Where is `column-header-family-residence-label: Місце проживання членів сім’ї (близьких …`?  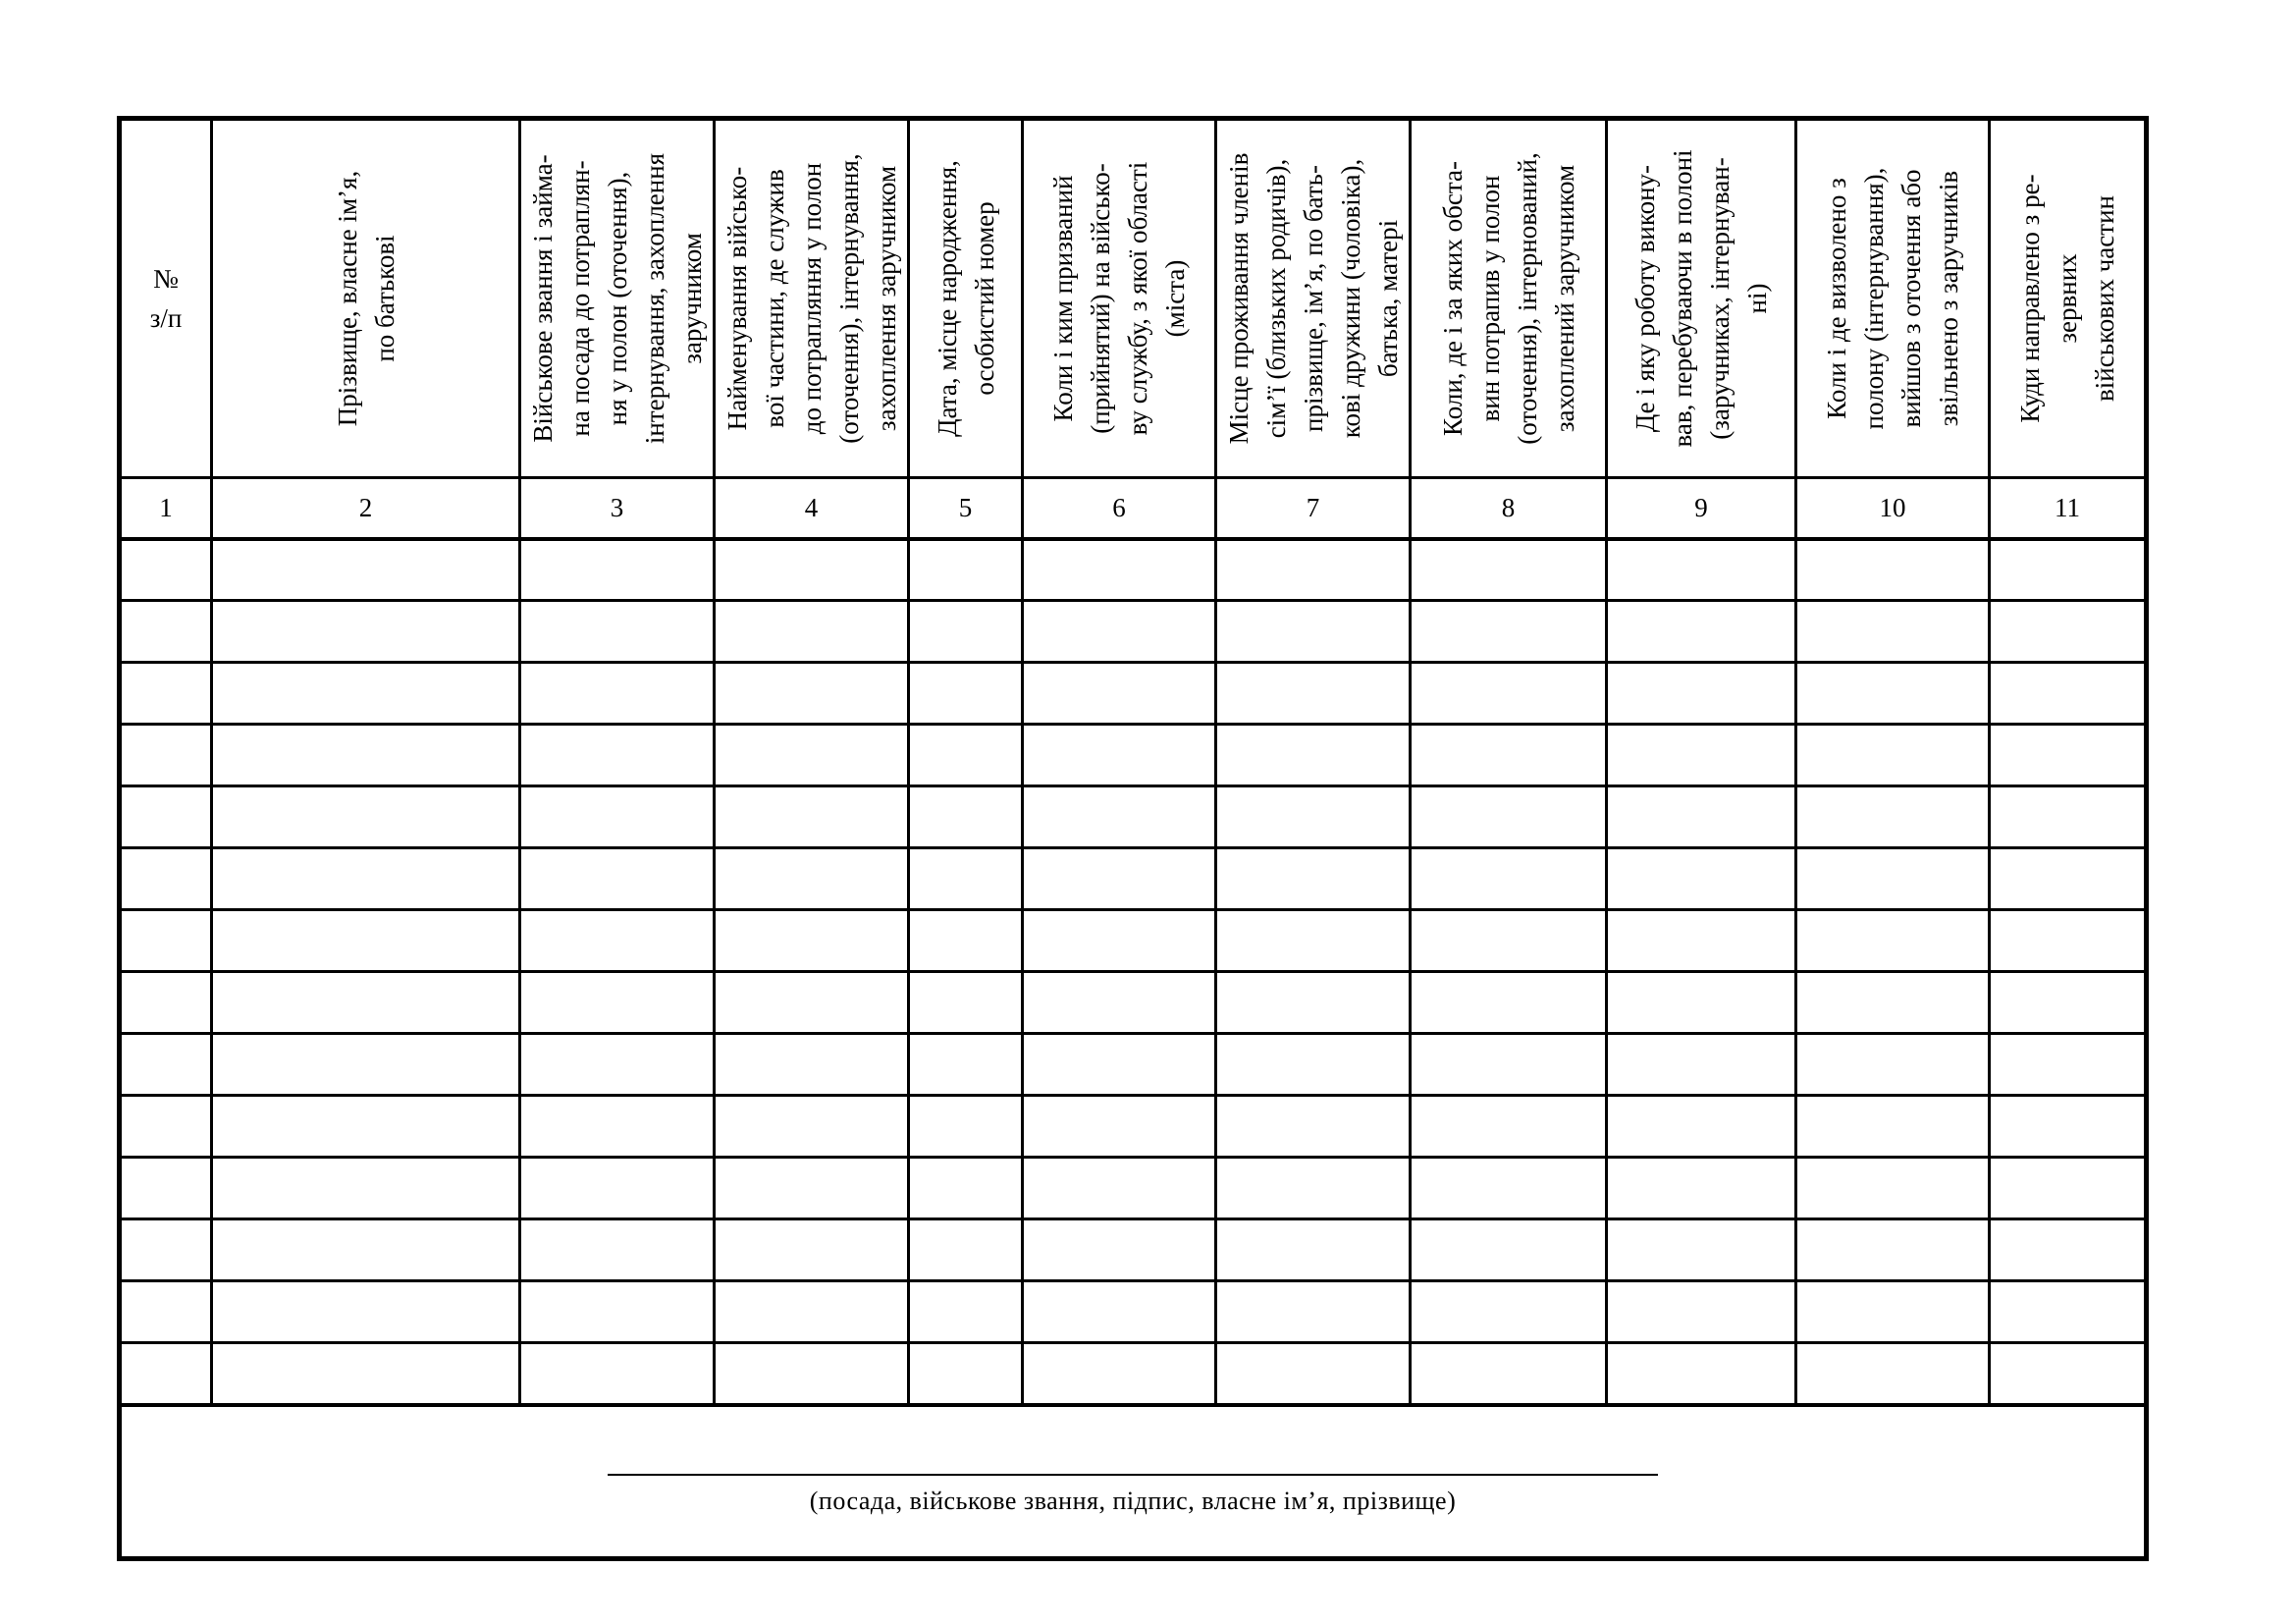 column-header-family-residence-label: Місце проживання членів сім’ї (близьких … is located at coordinates (1313, 298).